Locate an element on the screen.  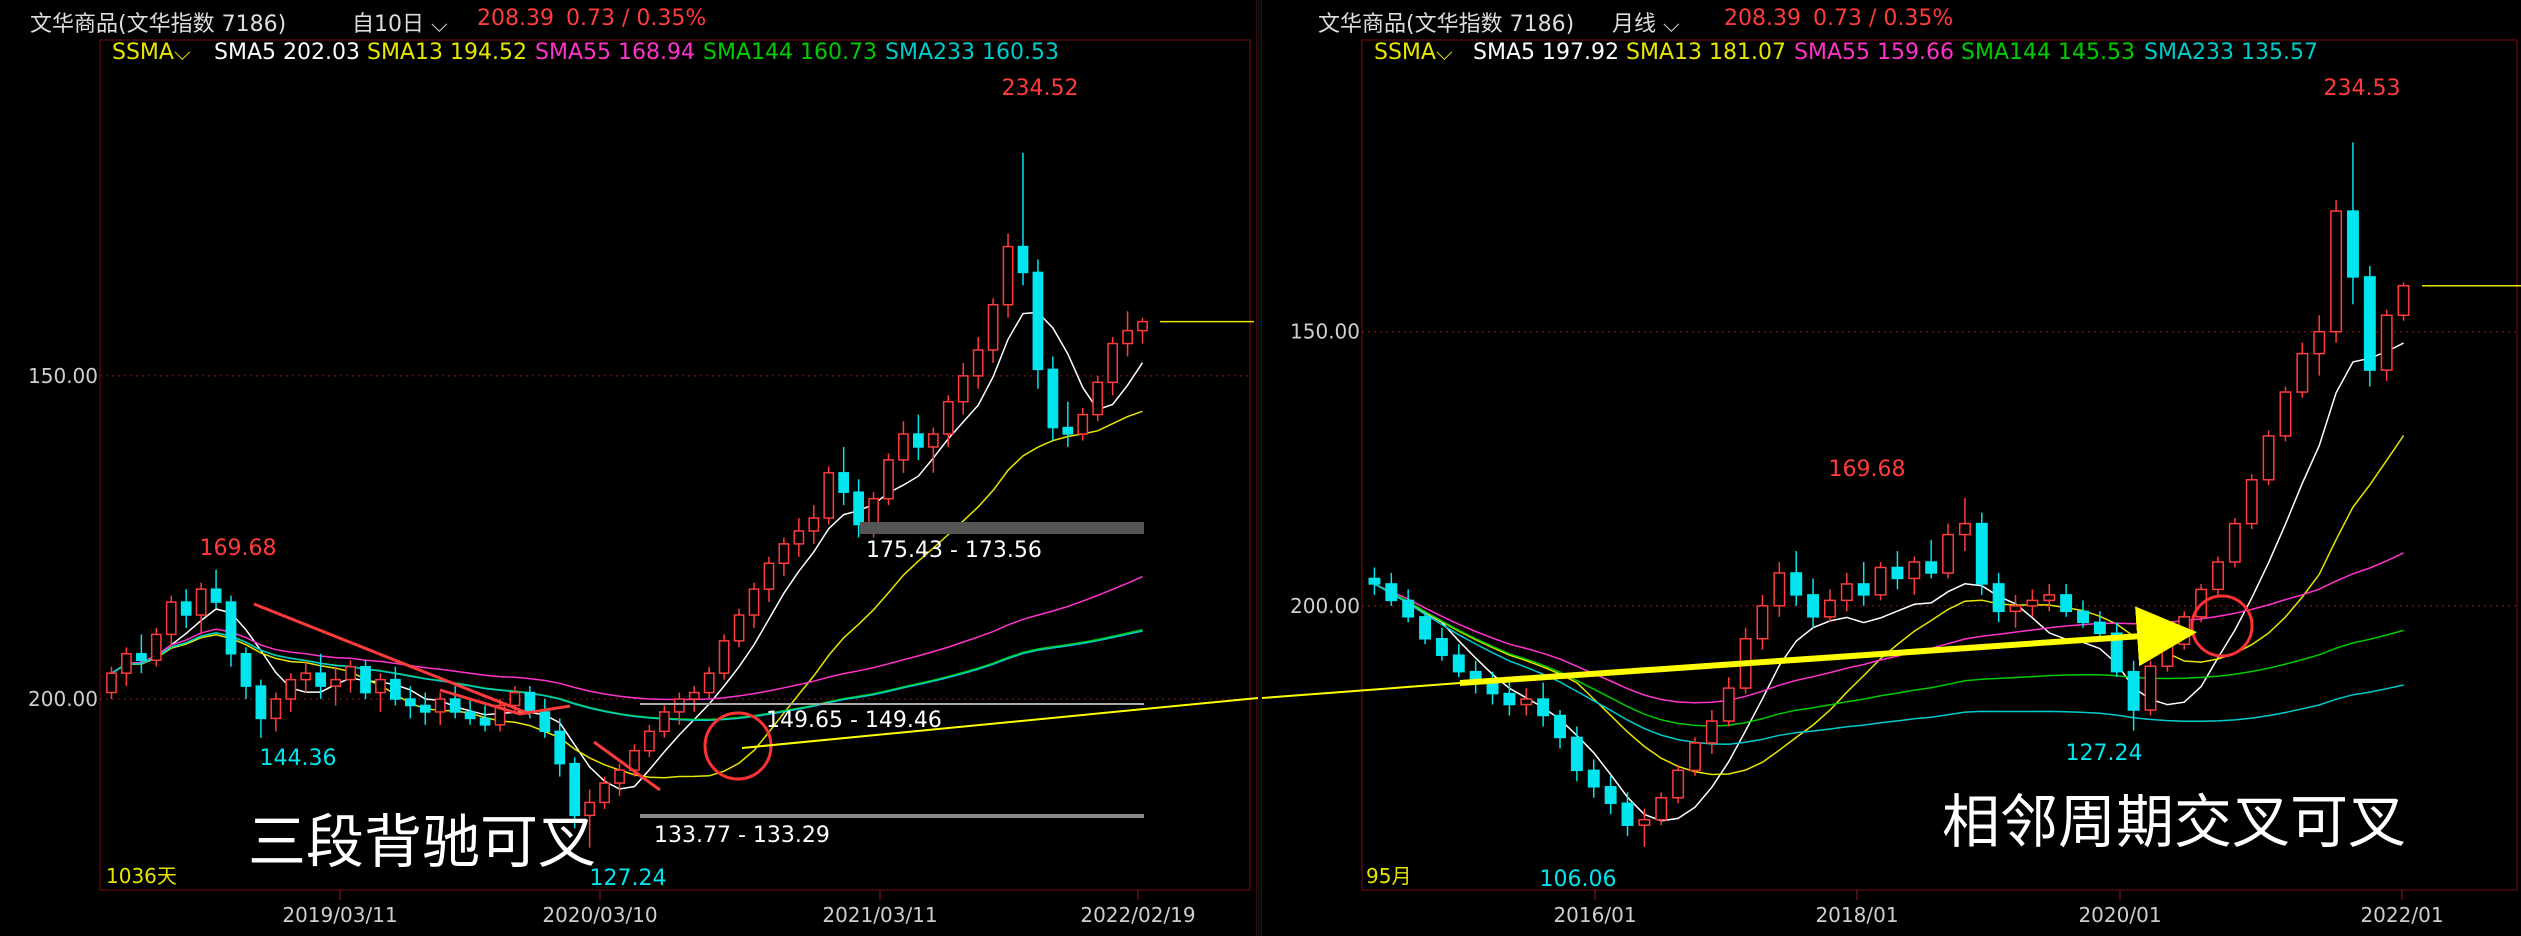
right-period-select: 月线 ⌵ is located at coordinates (1646, 22).